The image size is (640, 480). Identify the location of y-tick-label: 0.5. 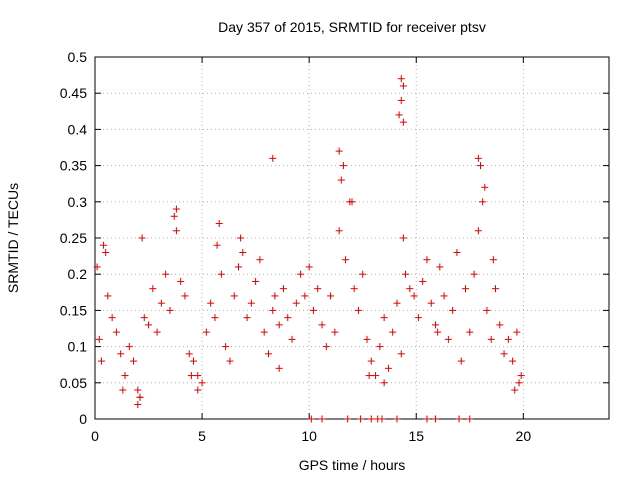
(78, 57).